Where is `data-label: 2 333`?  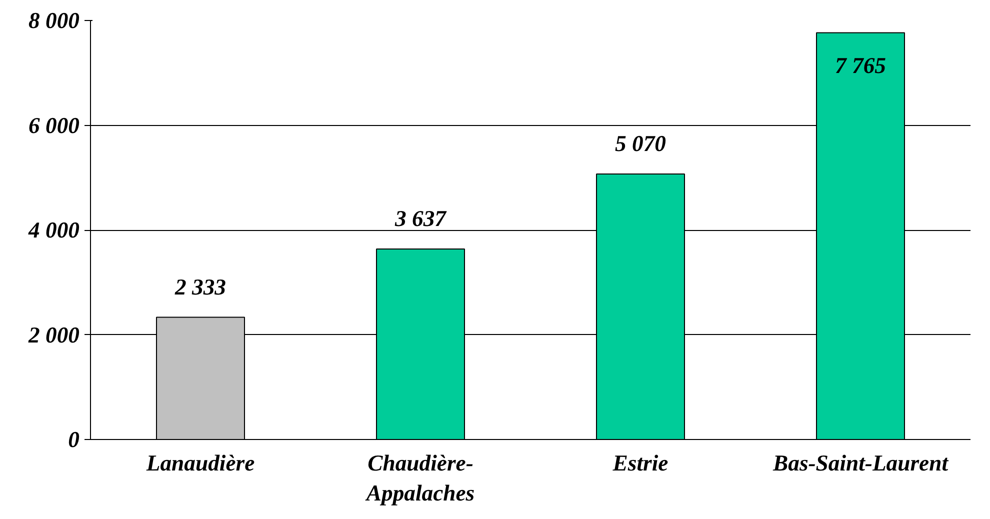
data-label: 2 333 is located at coordinates (200, 287).